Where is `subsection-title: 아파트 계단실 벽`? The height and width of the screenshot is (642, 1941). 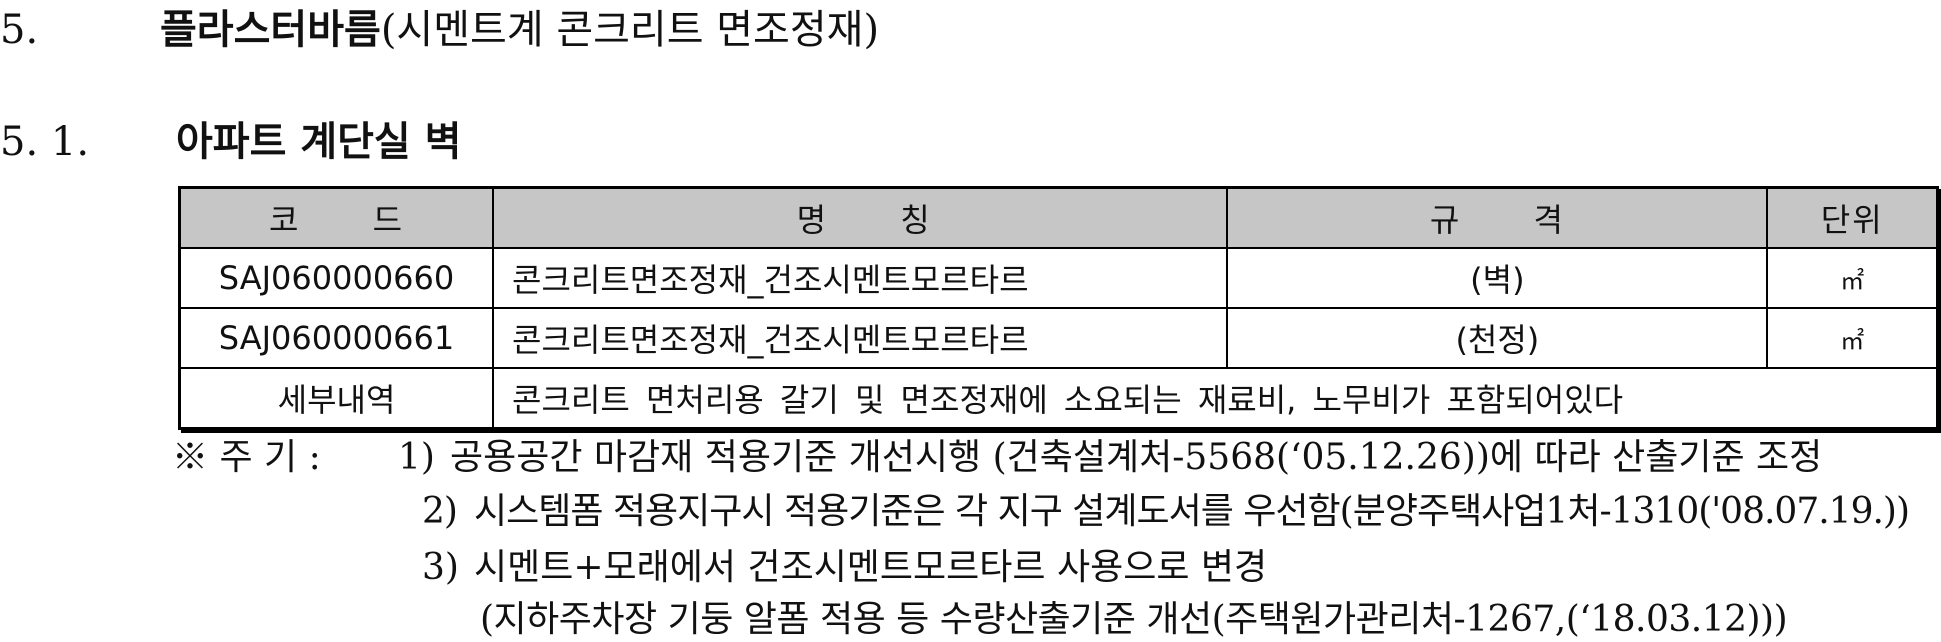 subsection-title: 아파트 계단실 벽 is located at coordinates (319, 141).